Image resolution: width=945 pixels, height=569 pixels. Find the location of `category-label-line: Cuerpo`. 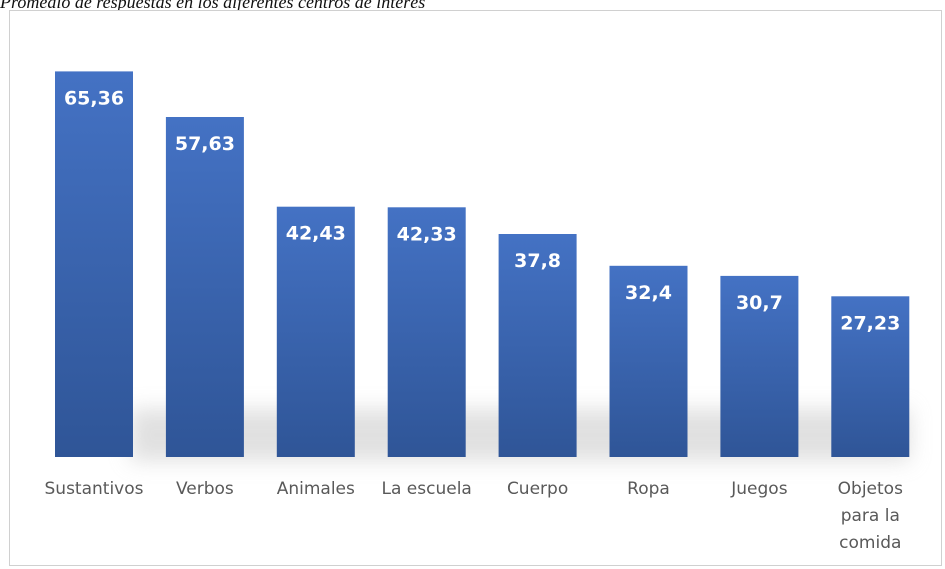

category-label-line: Cuerpo is located at coordinates (537, 489).